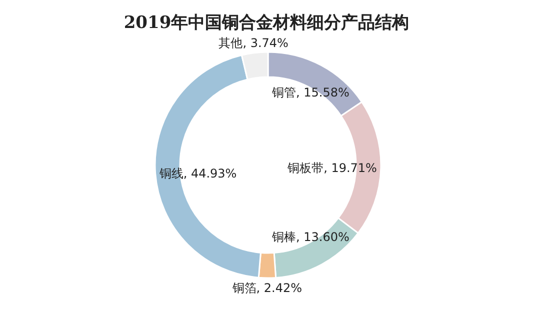 Image resolution: width=533 pixels, height=334 pixels. I want to click on slice-label: 铜线, 44.93%, so click(197, 173).